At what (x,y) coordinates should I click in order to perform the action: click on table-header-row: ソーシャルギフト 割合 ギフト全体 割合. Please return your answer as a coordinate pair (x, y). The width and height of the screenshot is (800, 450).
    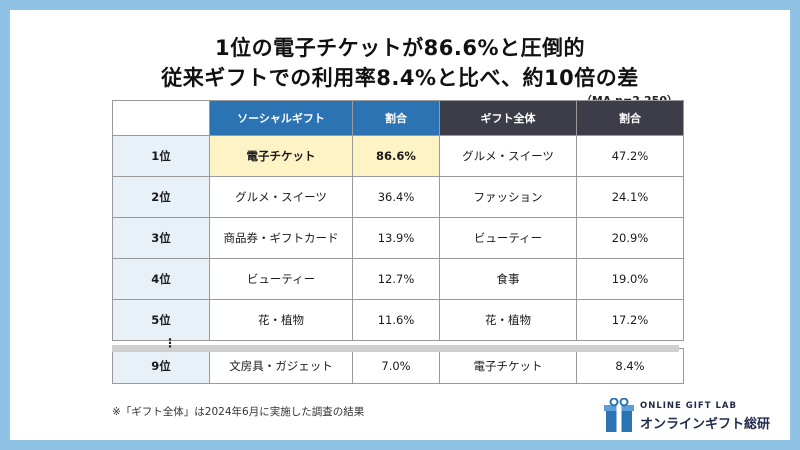
    Looking at the image, I should click on (398, 118).